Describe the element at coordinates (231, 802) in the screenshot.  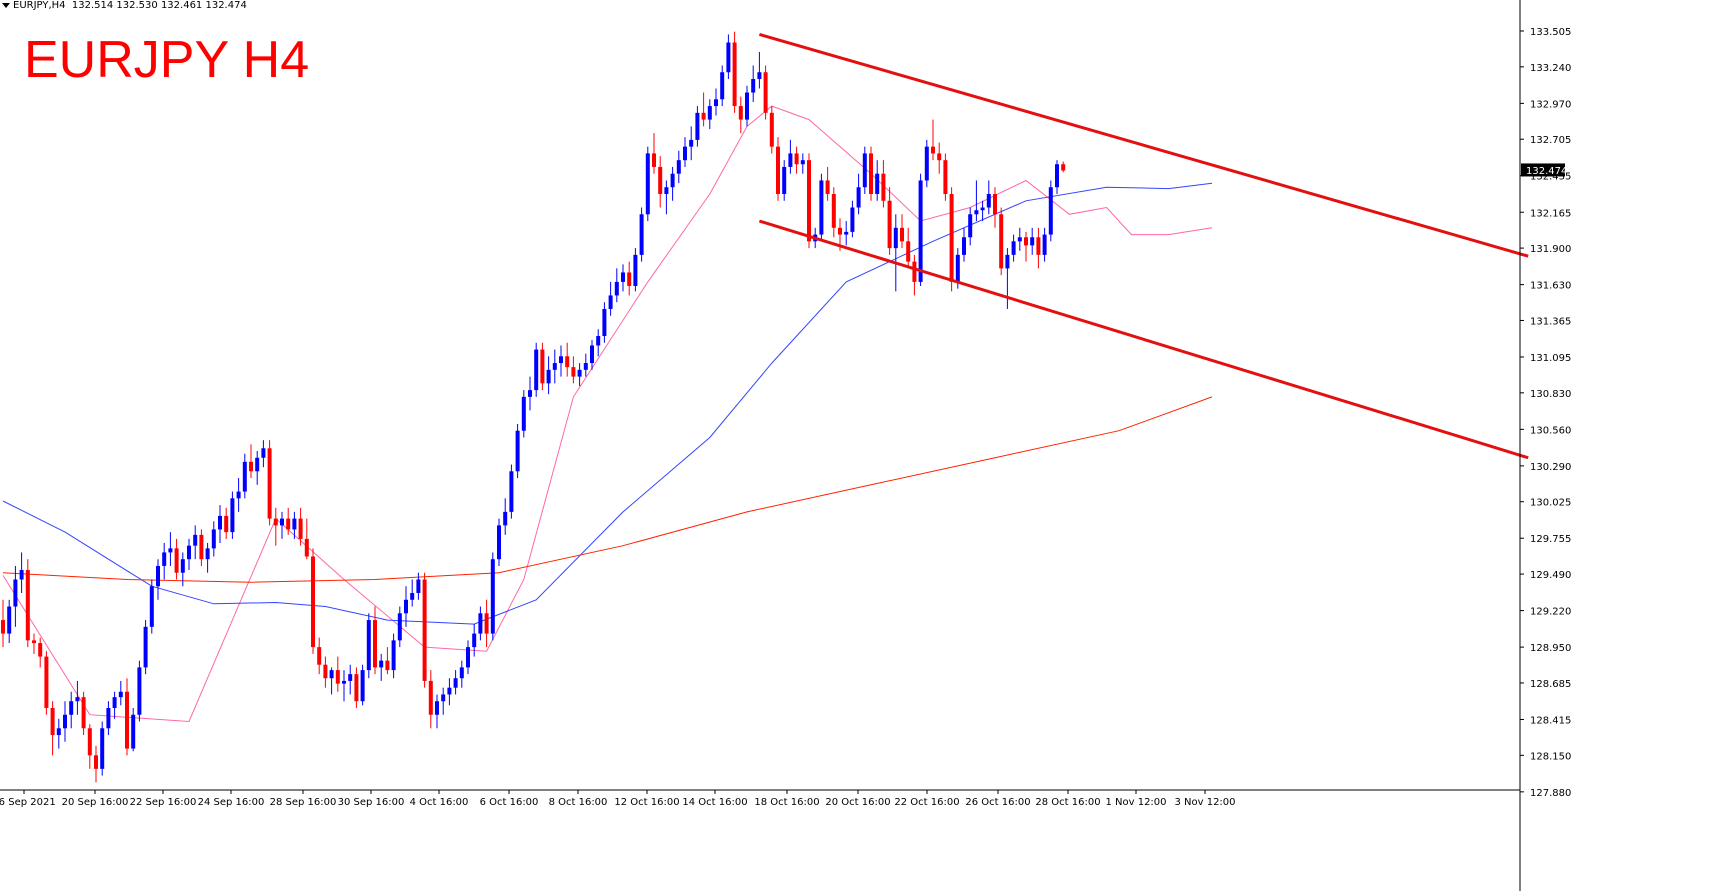
I see `x-tick-label: 24 Sep 16:00` at that location.